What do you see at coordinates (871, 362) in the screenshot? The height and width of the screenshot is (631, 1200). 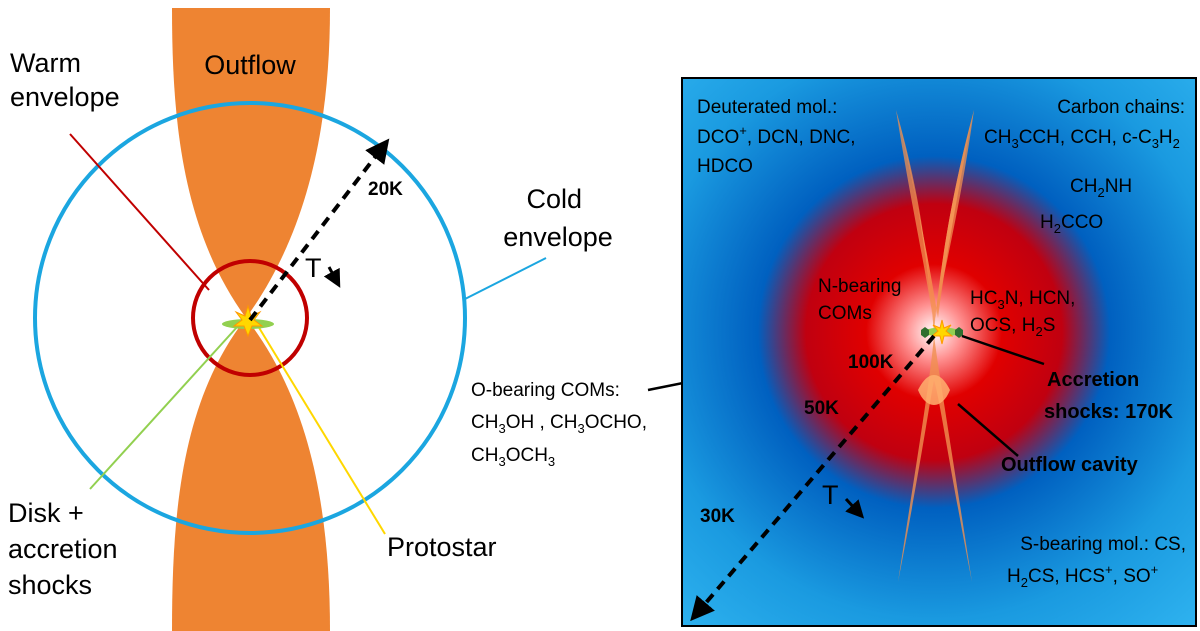 I see `temp-100k-label: 100K` at bounding box center [871, 362].